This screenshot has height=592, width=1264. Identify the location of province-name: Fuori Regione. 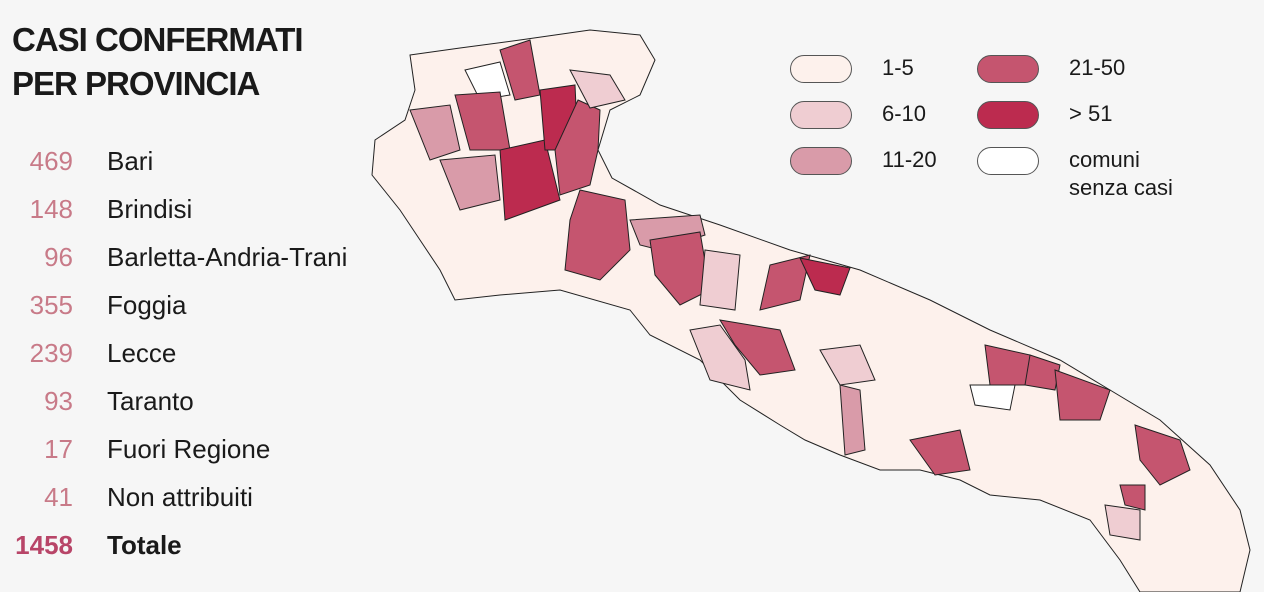
(189, 448).